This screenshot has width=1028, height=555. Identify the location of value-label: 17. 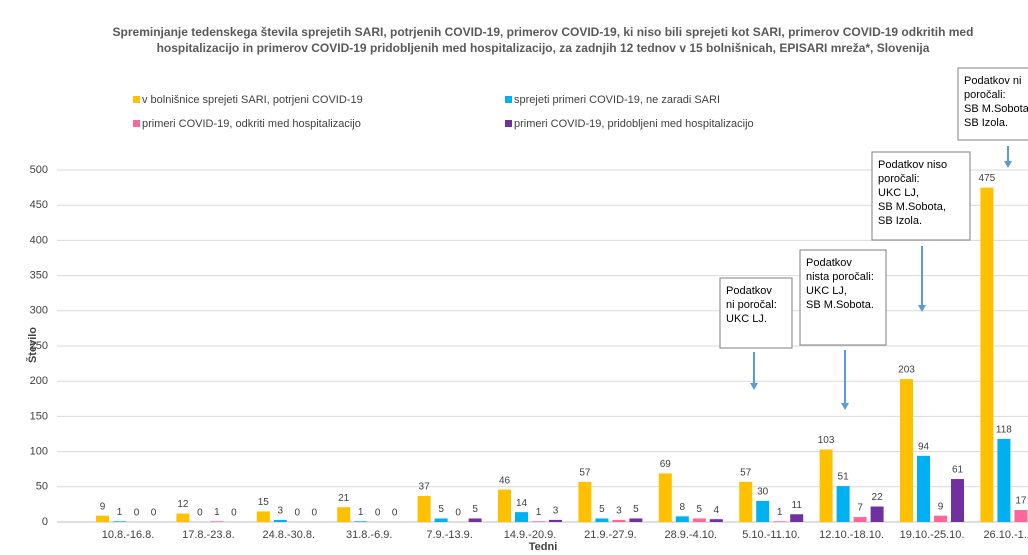
(1021, 501).